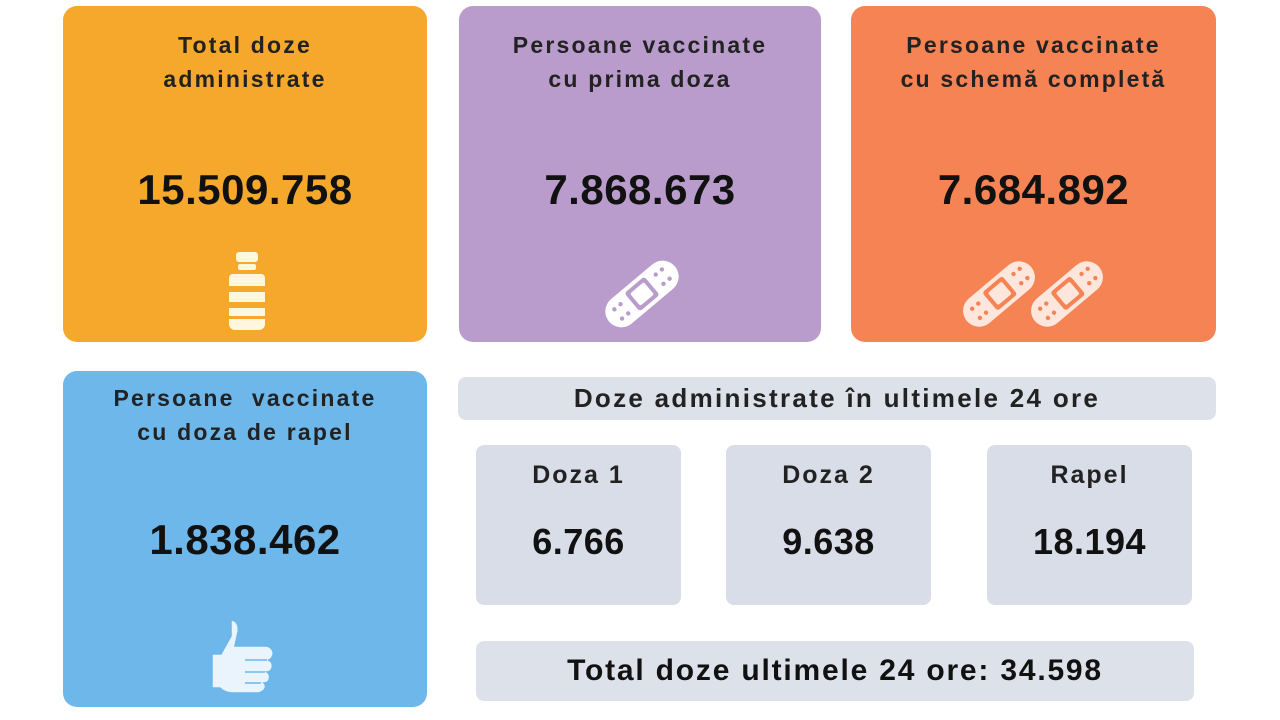  I want to click on first-dose-value: 7.868.673, so click(640, 189).